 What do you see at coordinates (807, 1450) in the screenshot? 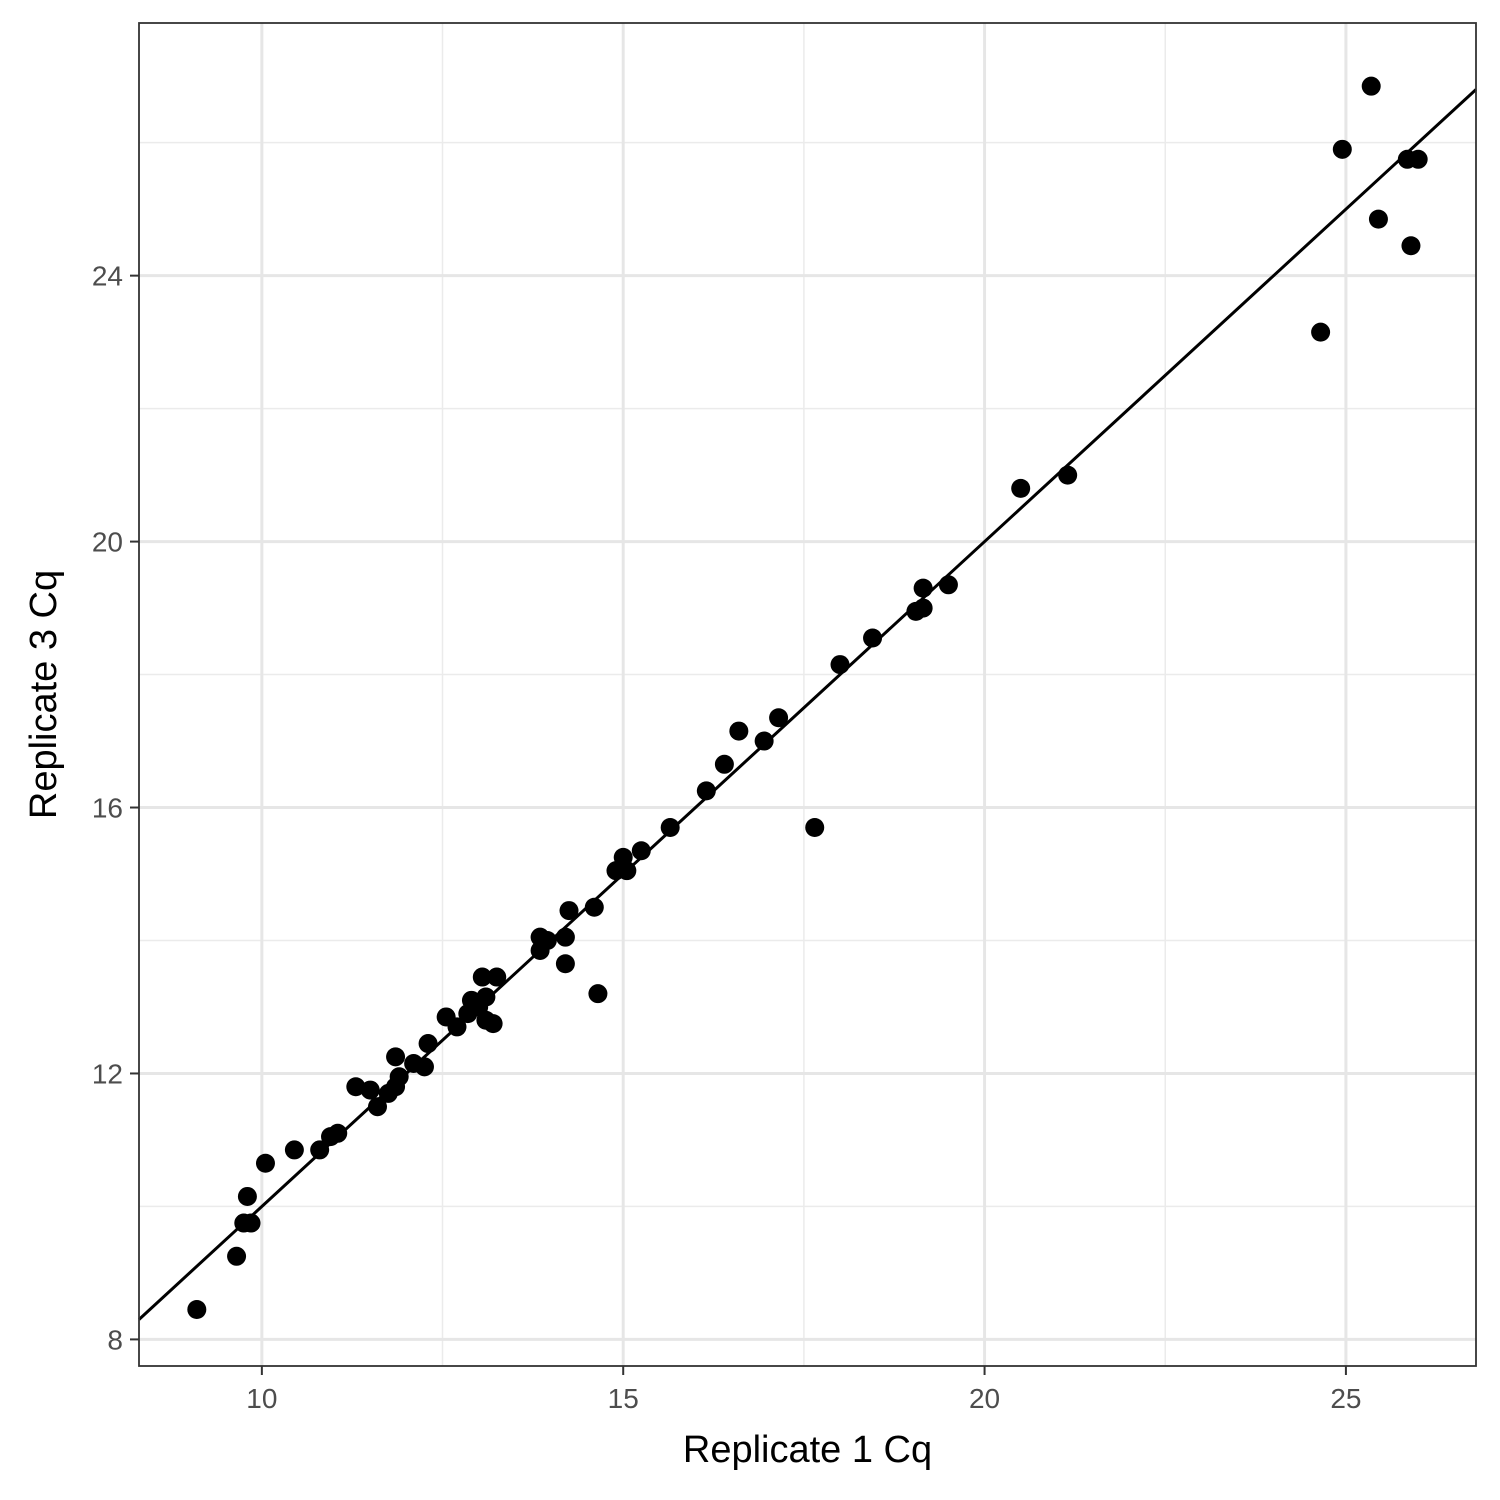
I see `x-axis-title: Replicate 1 Cq` at bounding box center [807, 1450].